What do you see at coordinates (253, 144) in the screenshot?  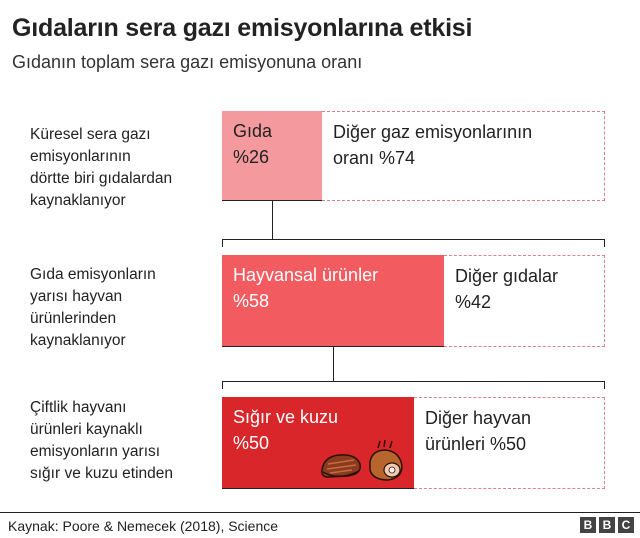 I see `highlight-bar-label: Gıda %26` at bounding box center [253, 144].